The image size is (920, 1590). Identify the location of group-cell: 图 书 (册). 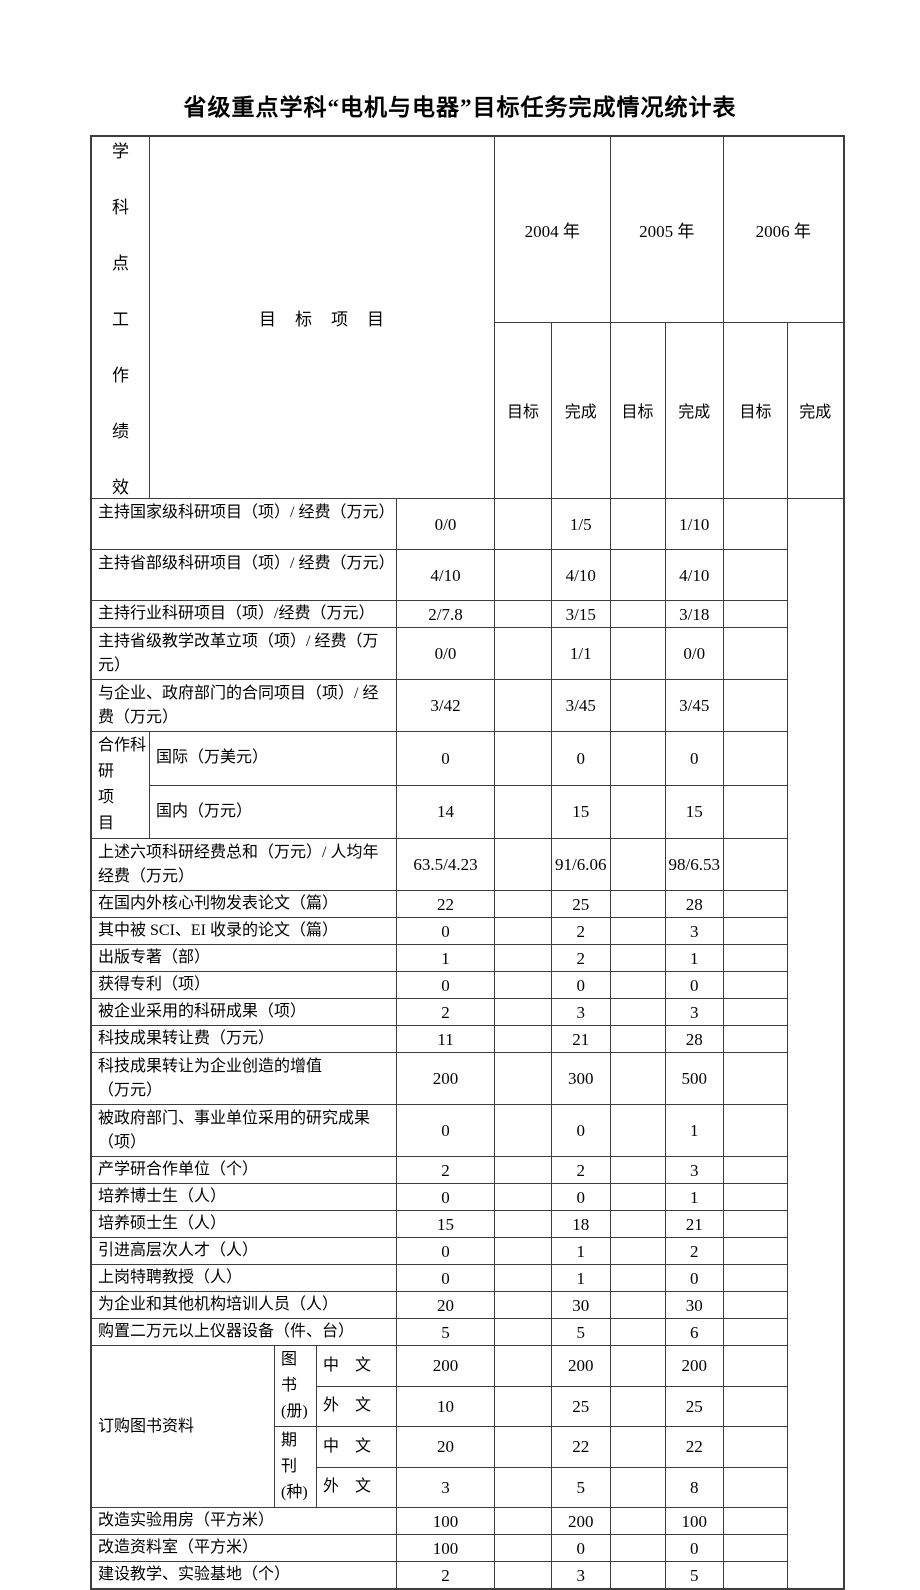
(296, 1386).